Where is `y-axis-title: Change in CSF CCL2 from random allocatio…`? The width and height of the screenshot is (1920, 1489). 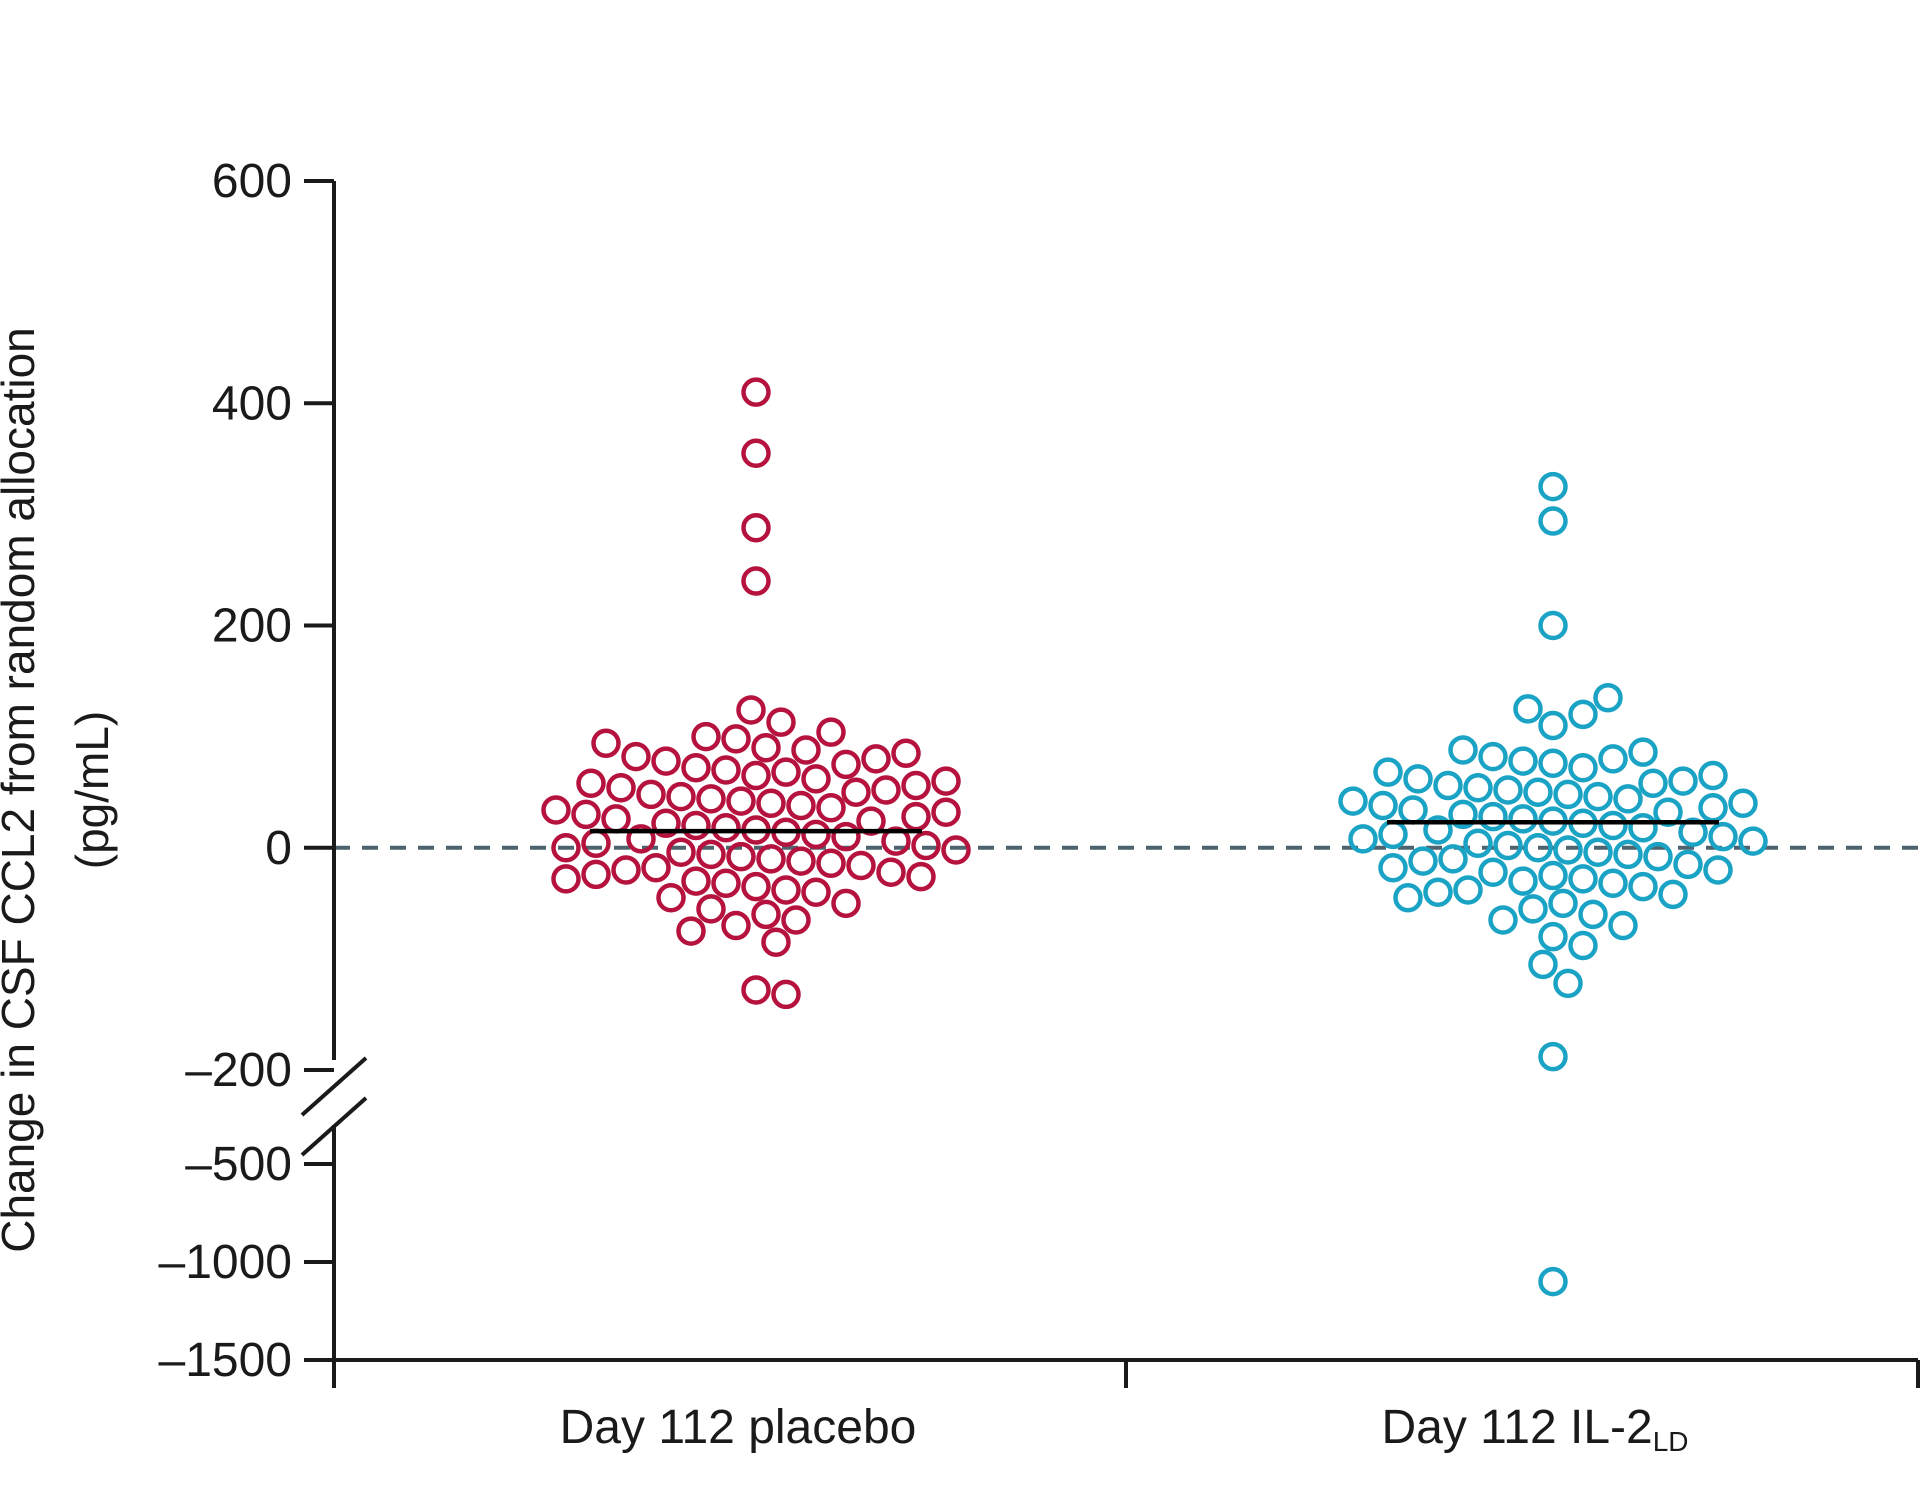
y-axis-title: Change in CSF CCL2 from random allocatio… is located at coordinates (22, 790).